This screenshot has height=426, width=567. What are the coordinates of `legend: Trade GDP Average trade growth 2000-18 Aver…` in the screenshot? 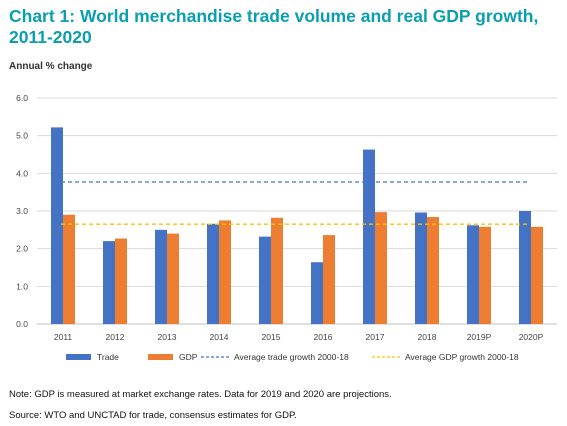 It's located at (292, 357).